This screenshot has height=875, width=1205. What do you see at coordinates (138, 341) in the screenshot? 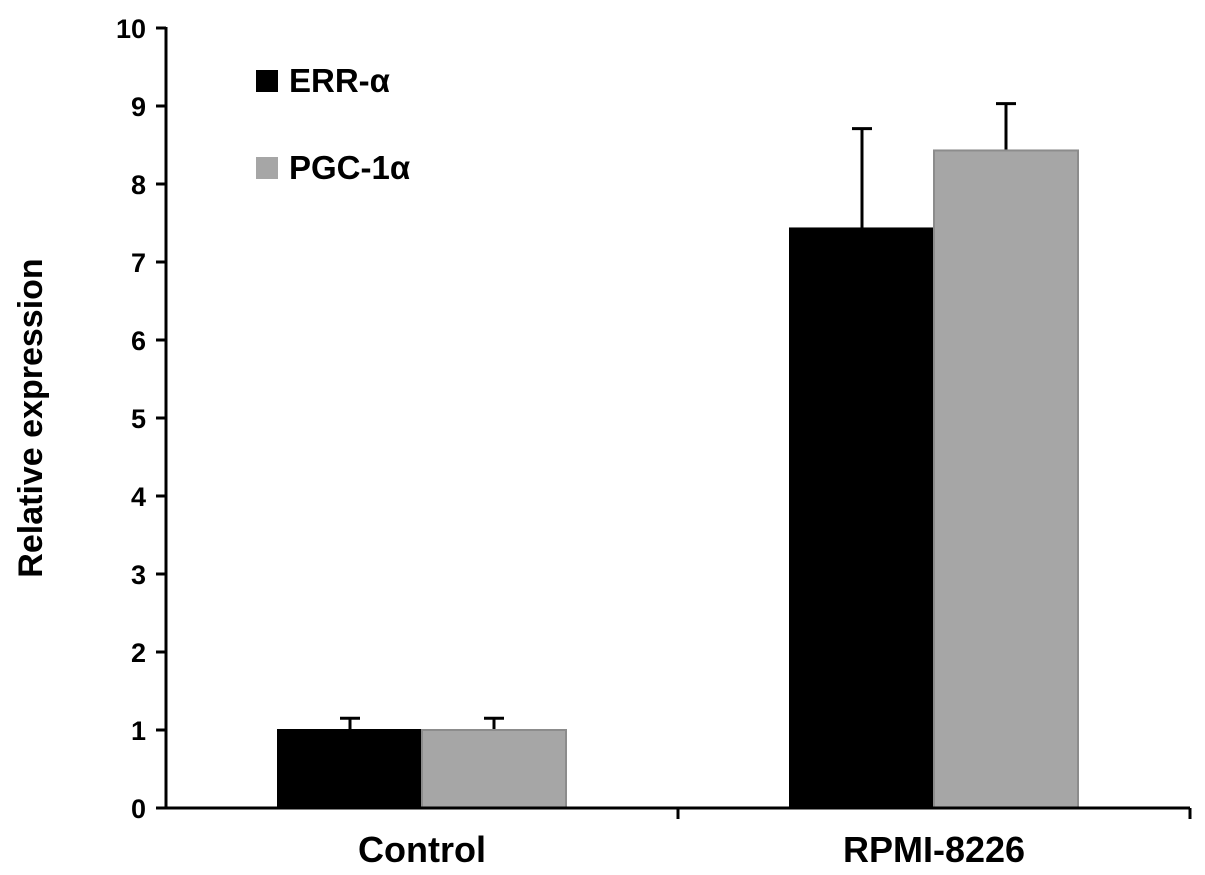
I see `y-tick-label: 6` at bounding box center [138, 341].